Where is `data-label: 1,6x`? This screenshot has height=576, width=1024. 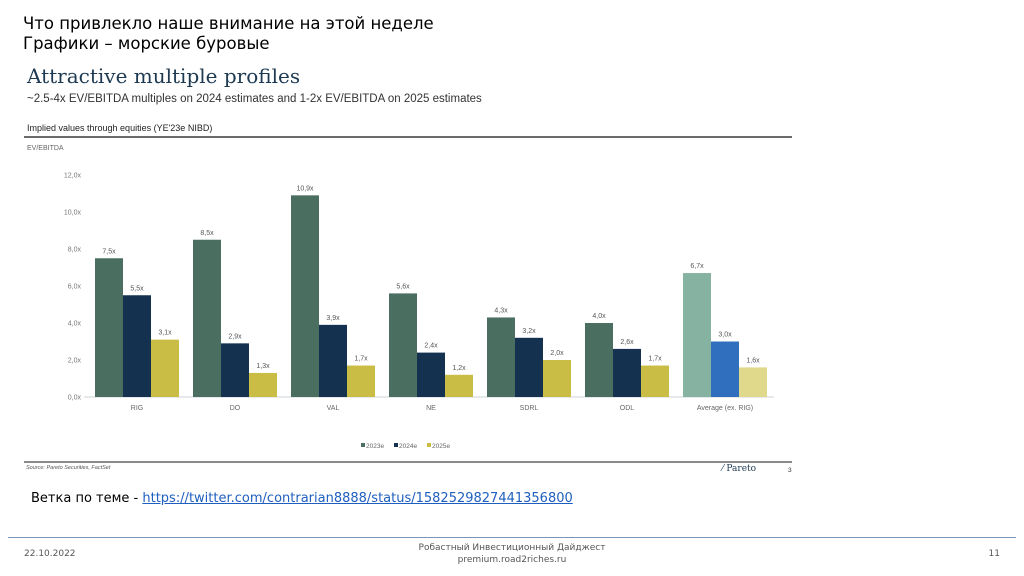 data-label: 1,6x is located at coordinates (753, 360).